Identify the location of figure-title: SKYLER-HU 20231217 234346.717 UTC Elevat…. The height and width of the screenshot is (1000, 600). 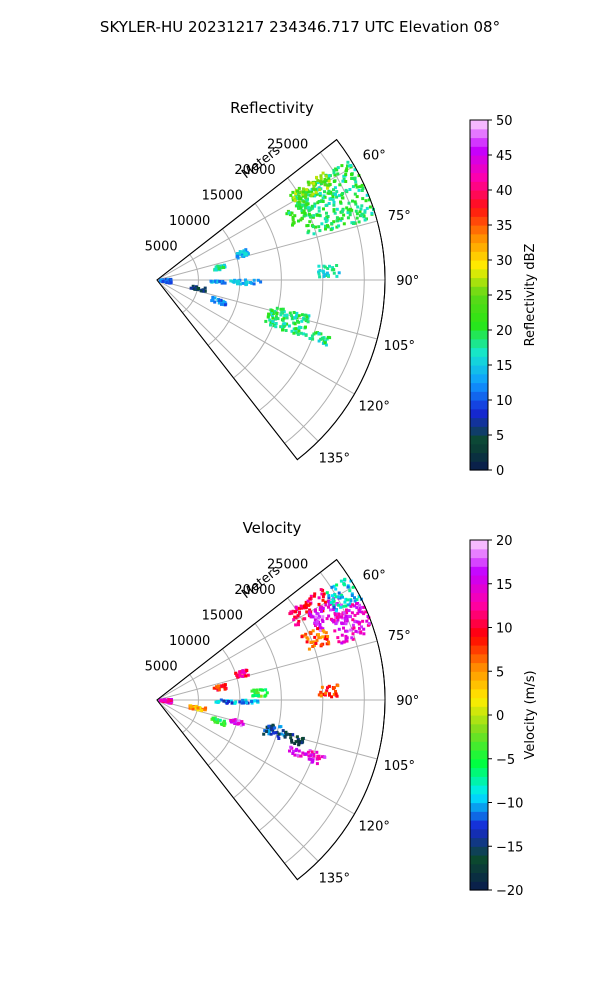
(300, 27).